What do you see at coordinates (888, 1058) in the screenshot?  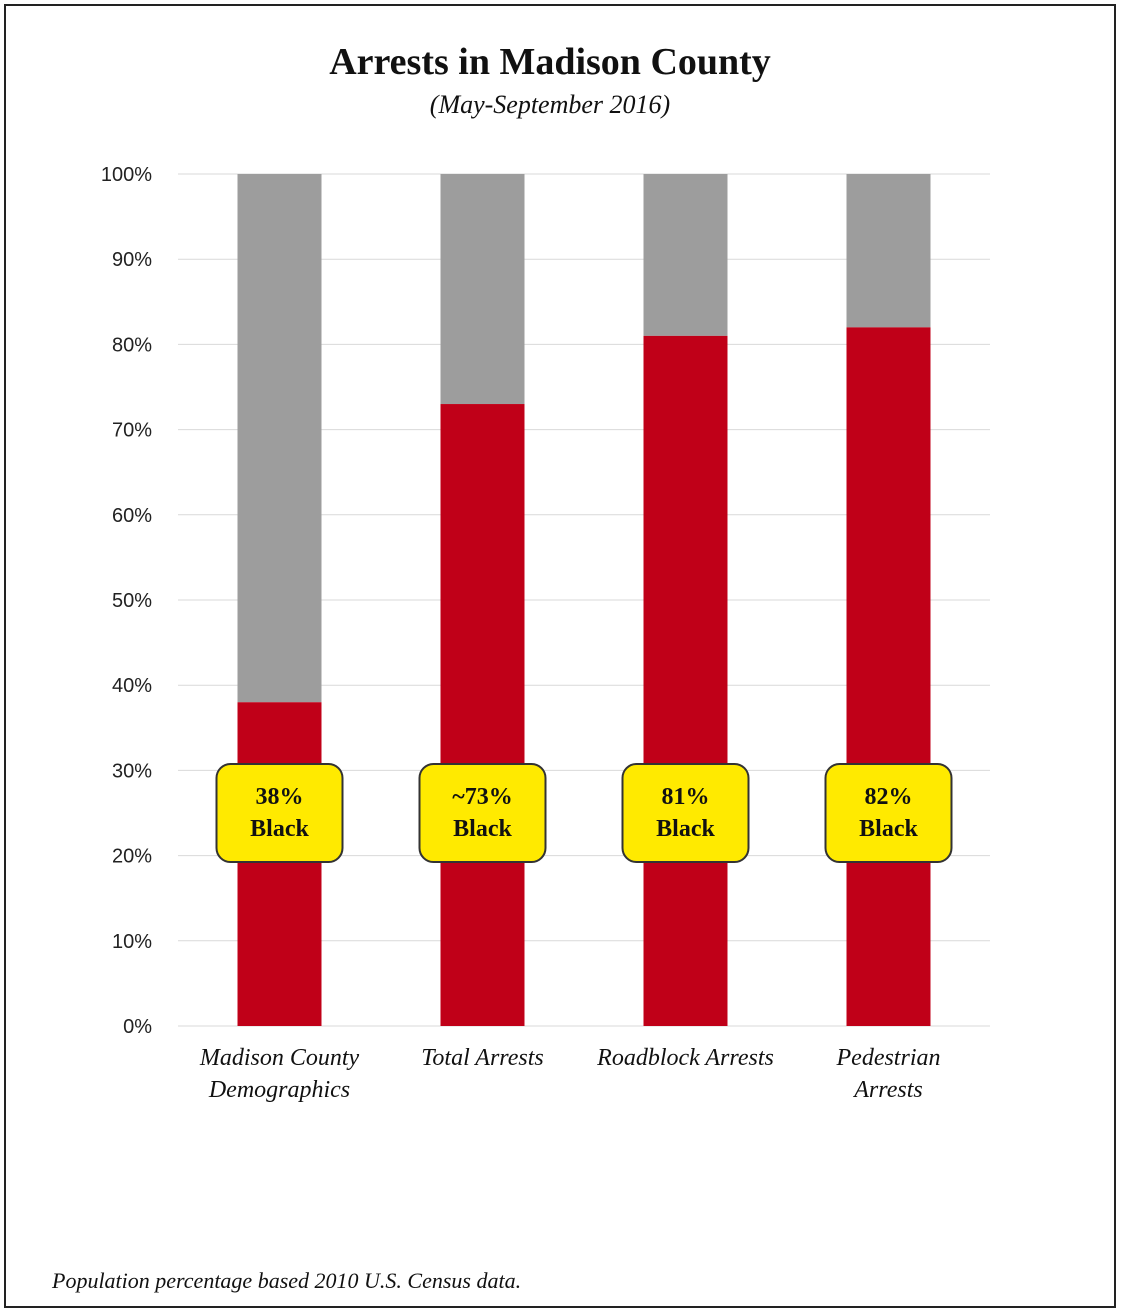 I see `x-category-label: Pedestrian` at bounding box center [888, 1058].